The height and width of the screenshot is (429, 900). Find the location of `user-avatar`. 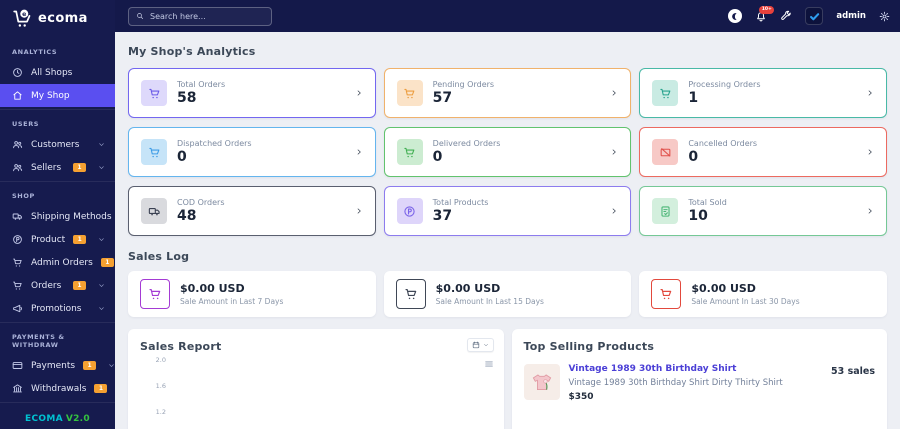

user-avatar is located at coordinates (814, 16).